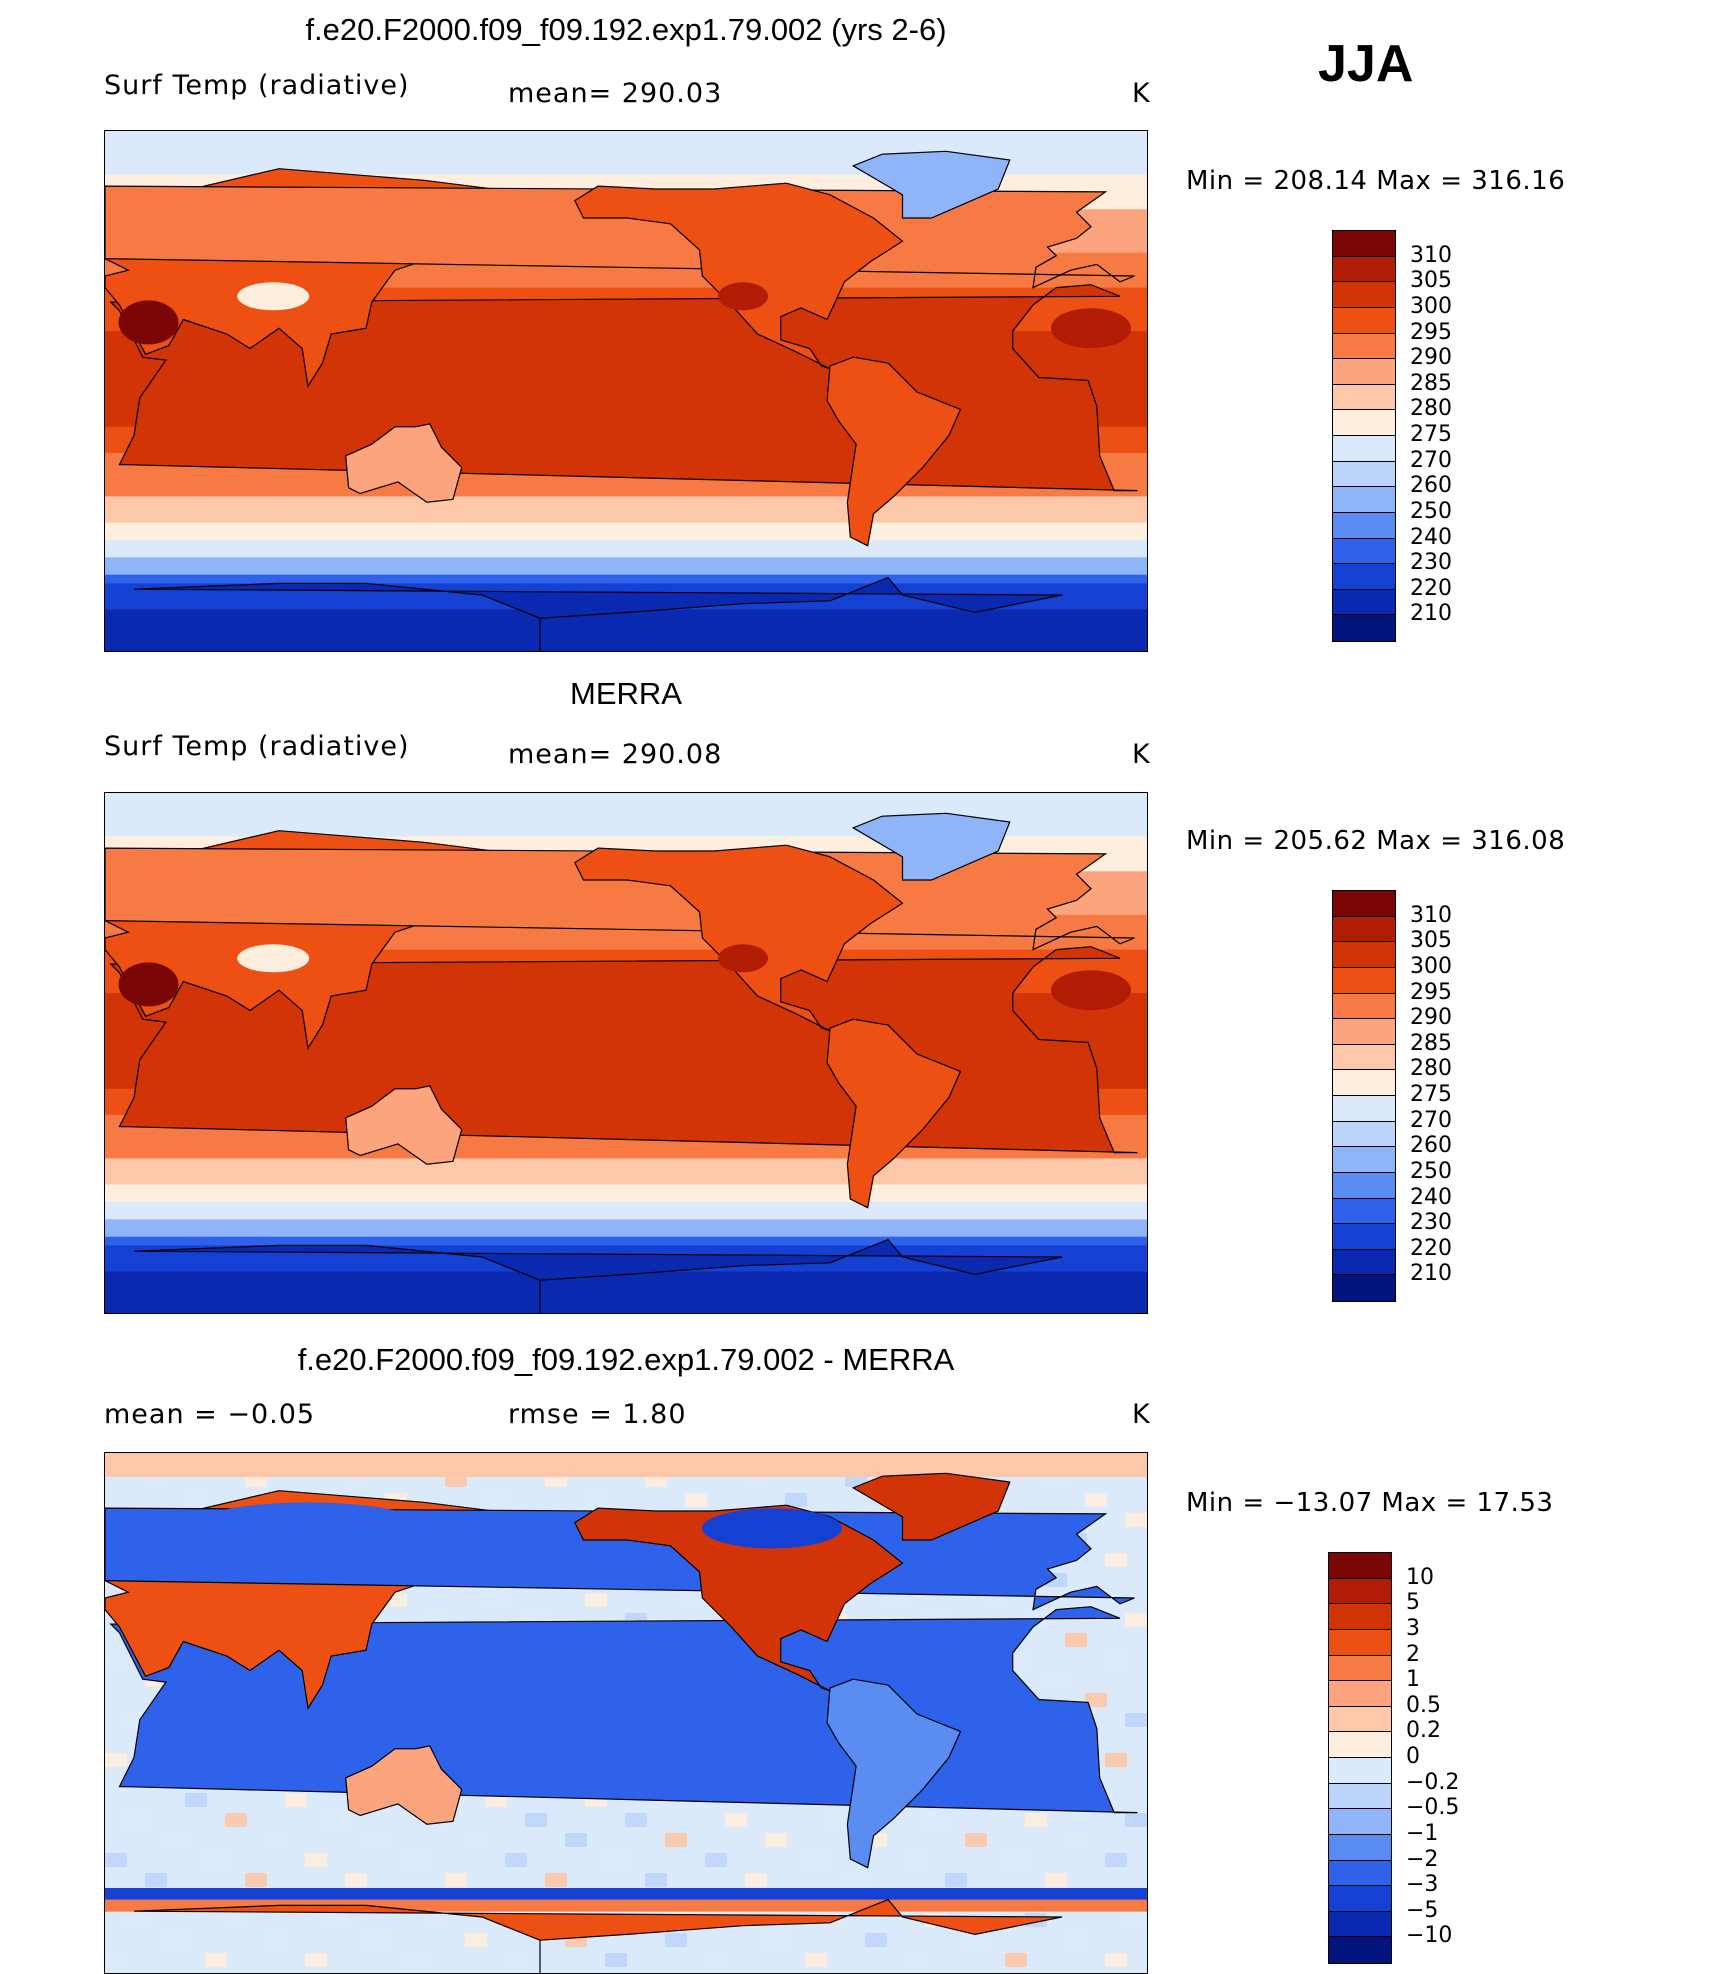 The image size is (1710, 1974). What do you see at coordinates (1431, 486) in the screenshot?
I see `colorbar-tick-label: 260` at bounding box center [1431, 486].